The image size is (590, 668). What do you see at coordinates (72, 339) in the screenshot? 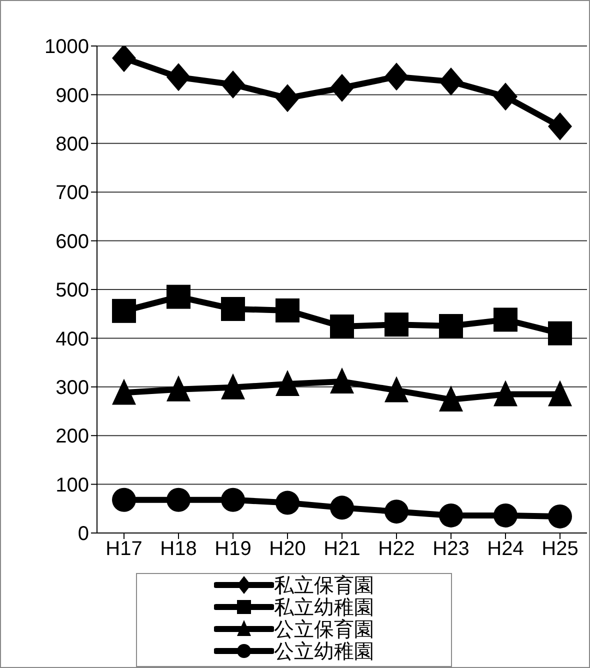
I see `y-tick-label: 400` at bounding box center [72, 339].